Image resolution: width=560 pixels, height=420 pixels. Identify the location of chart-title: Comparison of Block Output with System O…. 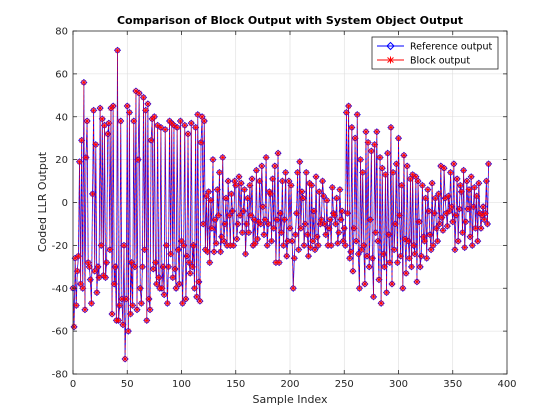
(290, 20).